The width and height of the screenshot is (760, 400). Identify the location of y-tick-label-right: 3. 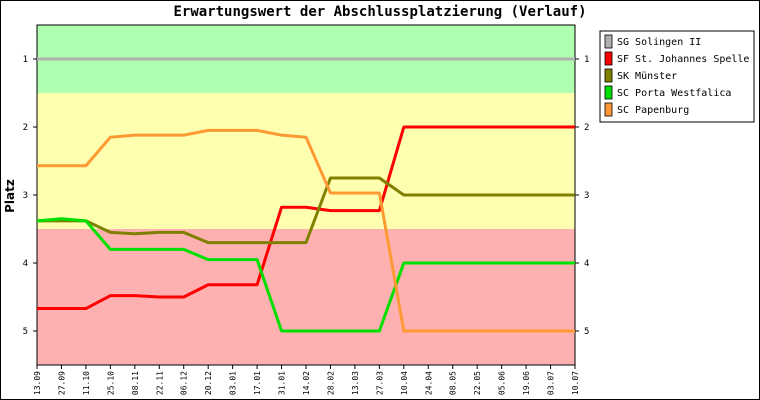
(586, 196).